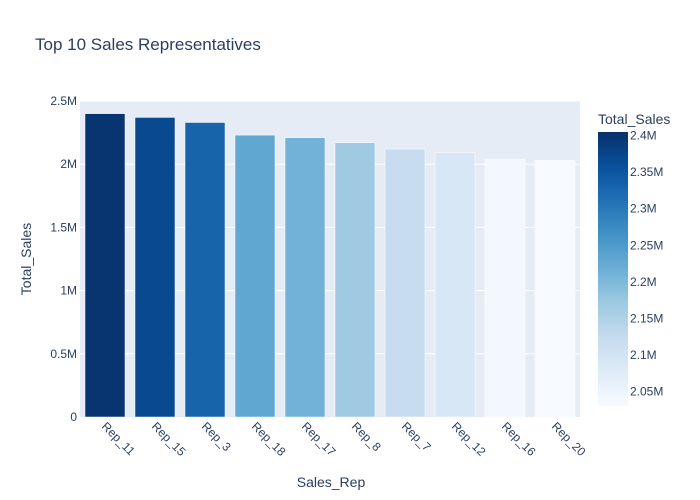 Image resolution: width=700 pixels, height=500 pixels. Describe the element at coordinates (643, 136) in the screenshot. I see `colorbar-tick-label: 2.4M` at that location.